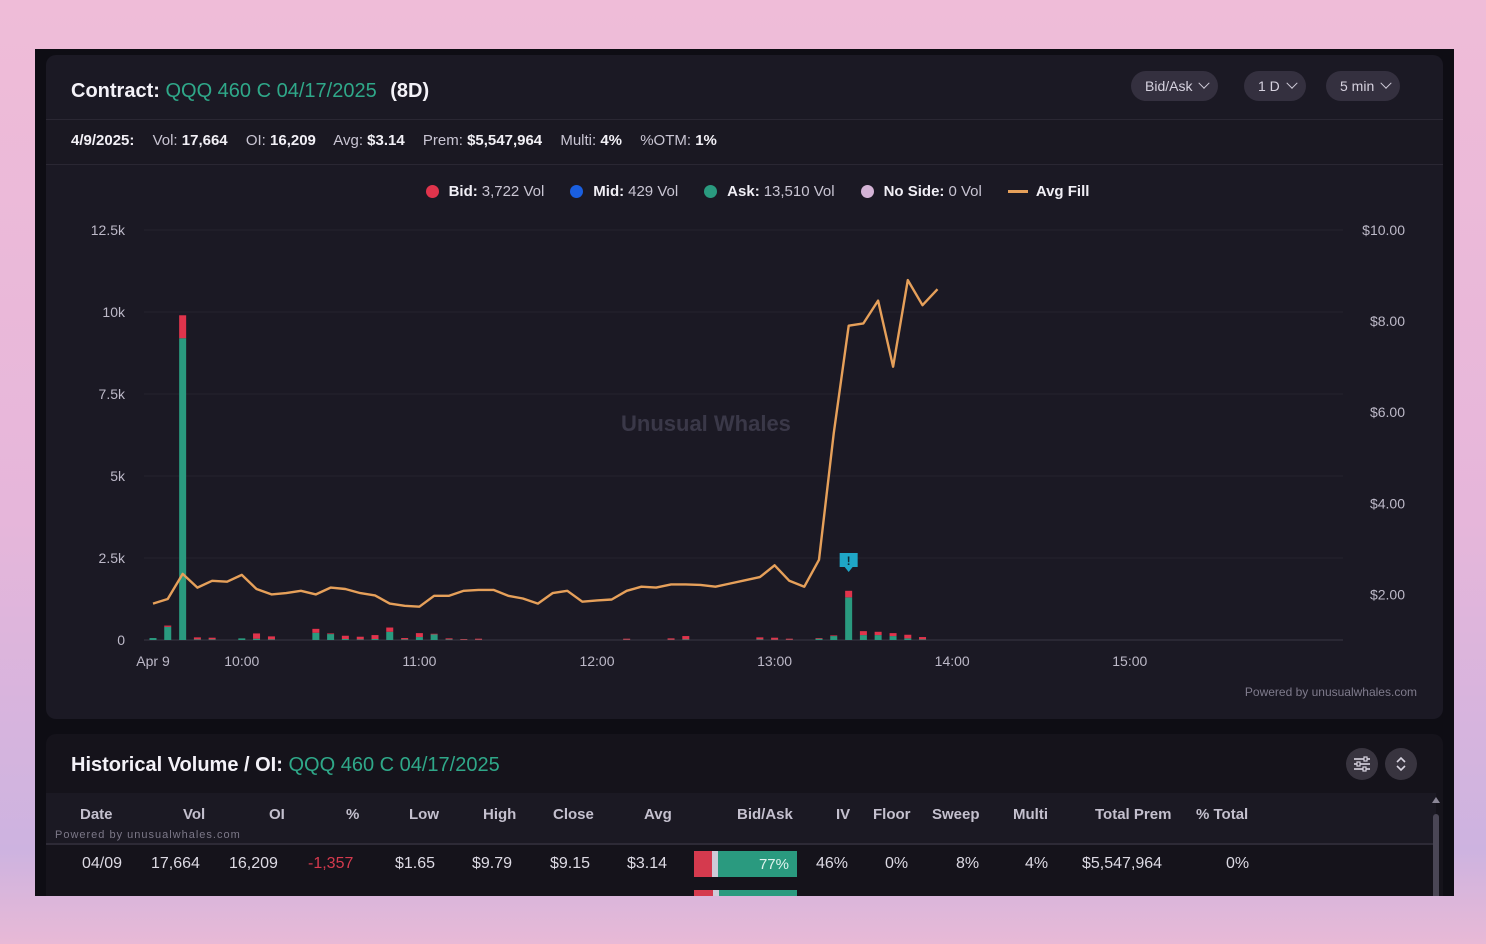 This screenshot has height=944, width=1486. I want to click on cell-date: 04/09, so click(102, 863).